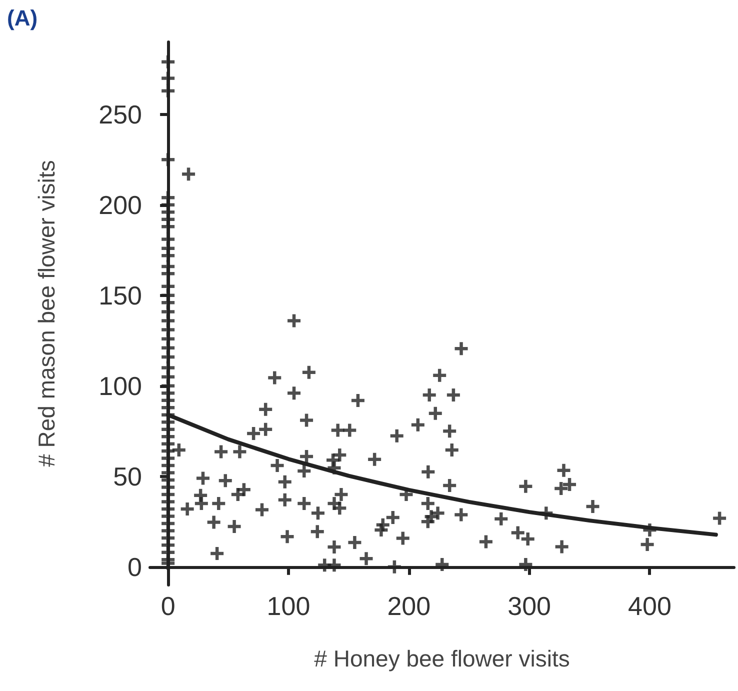 Image resolution: width=738 pixels, height=691 pixels. What do you see at coordinates (168, 606) in the screenshot?
I see `x-tick-label: 0` at bounding box center [168, 606].